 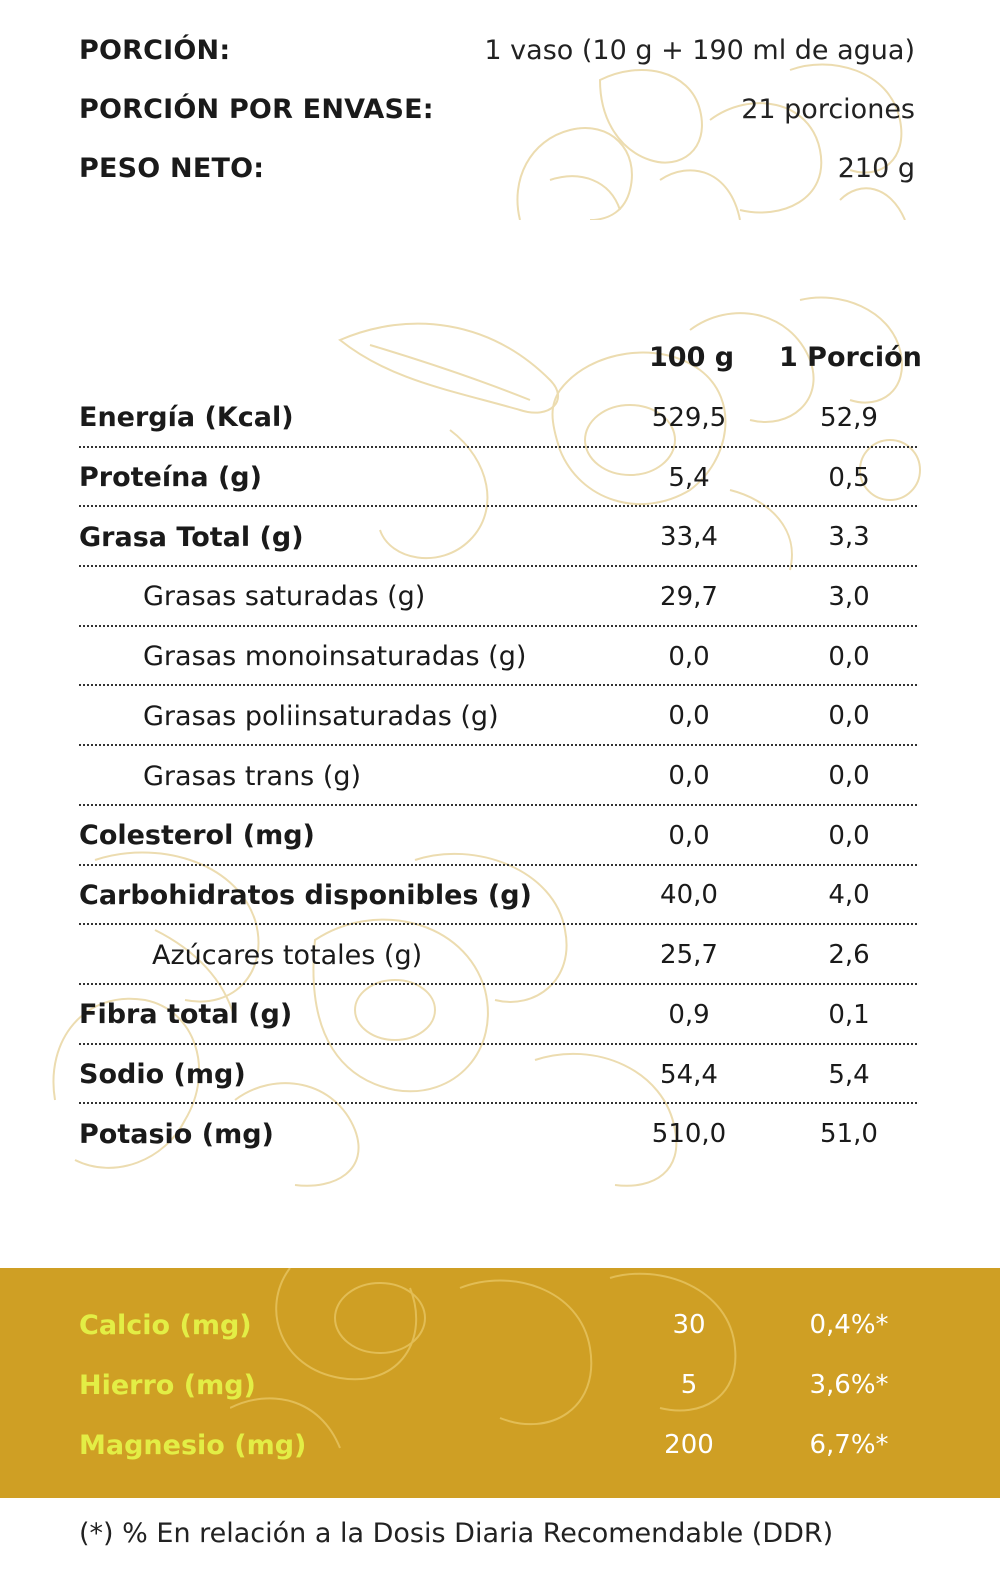 I want to click on table-row-total-fat: Grasa Total (g) 33,4 3,3, so click(x=498, y=537).